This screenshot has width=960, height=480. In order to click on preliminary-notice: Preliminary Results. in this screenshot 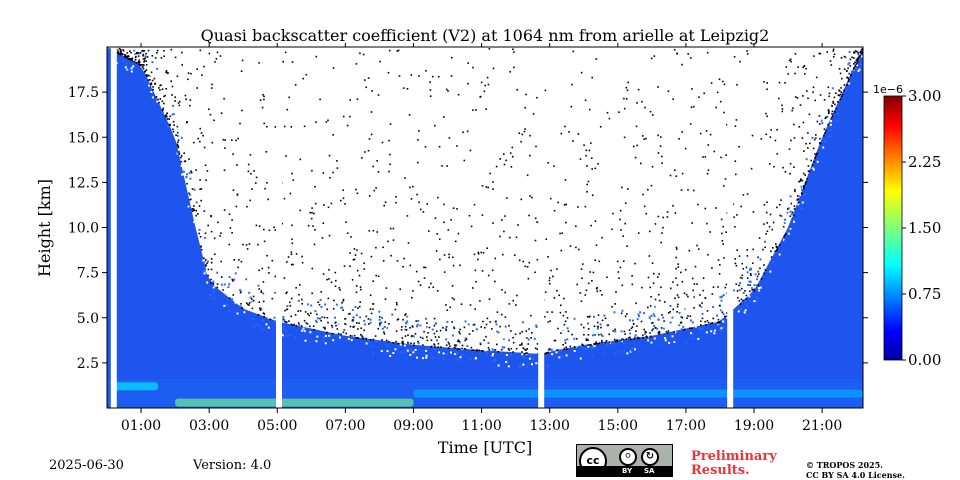, I will do `click(734, 464)`.